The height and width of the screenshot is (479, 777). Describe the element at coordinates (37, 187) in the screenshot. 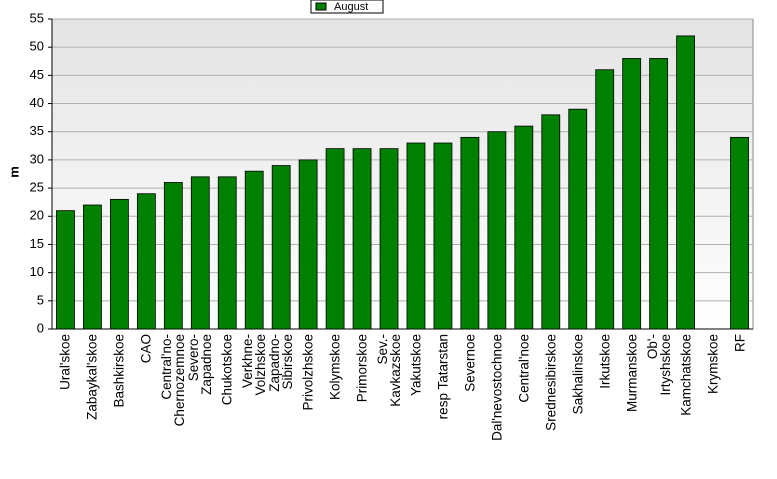

I see `y-tick-label: 25` at that location.